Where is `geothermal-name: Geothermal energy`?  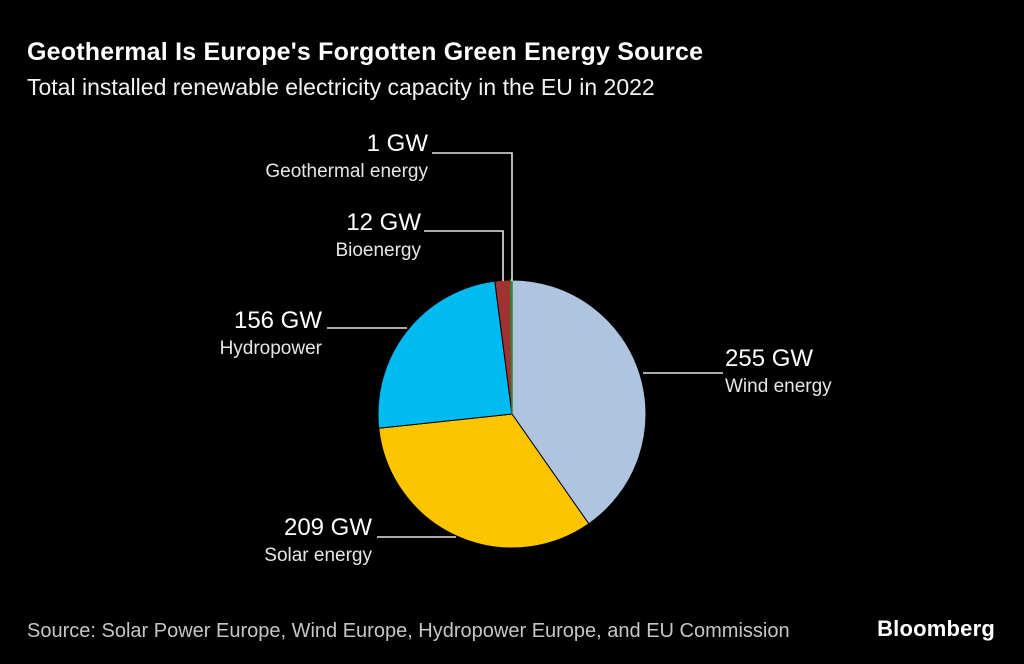
geothermal-name: Geothermal energy is located at coordinates (346, 171).